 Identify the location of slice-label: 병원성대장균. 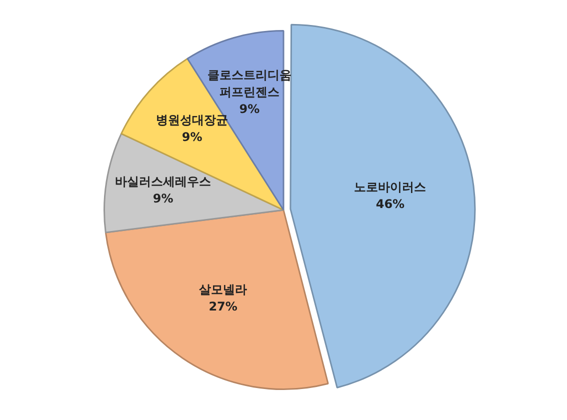
(192, 120).